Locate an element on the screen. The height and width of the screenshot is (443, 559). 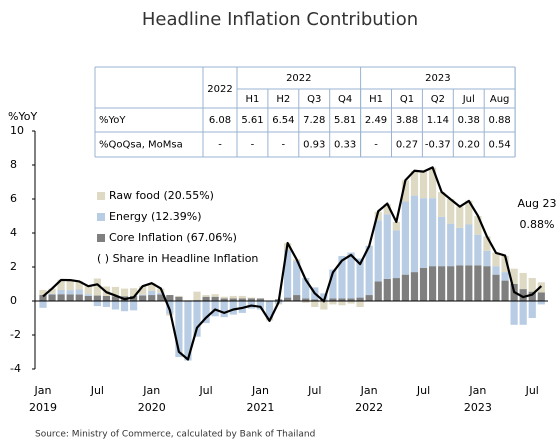
table-cell: 7.28 is located at coordinates (314, 120).